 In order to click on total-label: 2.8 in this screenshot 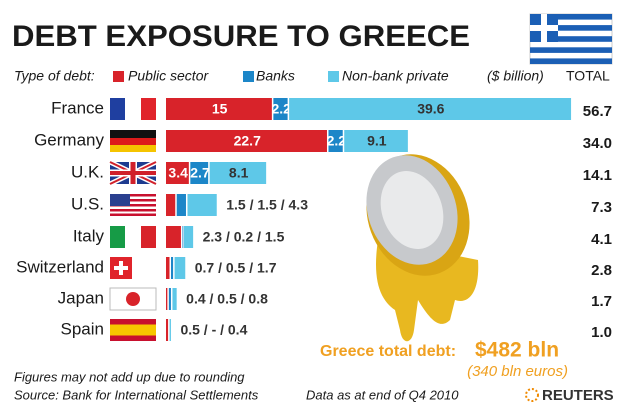, I will do `click(601, 270)`.